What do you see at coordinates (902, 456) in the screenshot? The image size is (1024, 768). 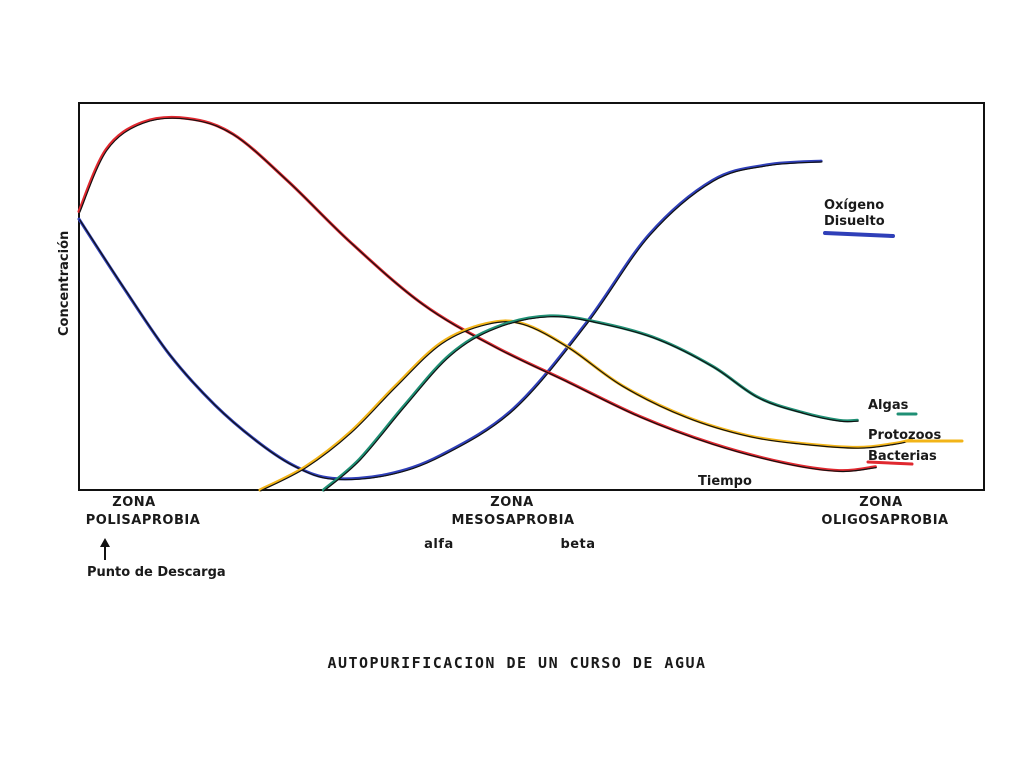 I see `series-label-bacterias: Bacterias` at bounding box center [902, 456].